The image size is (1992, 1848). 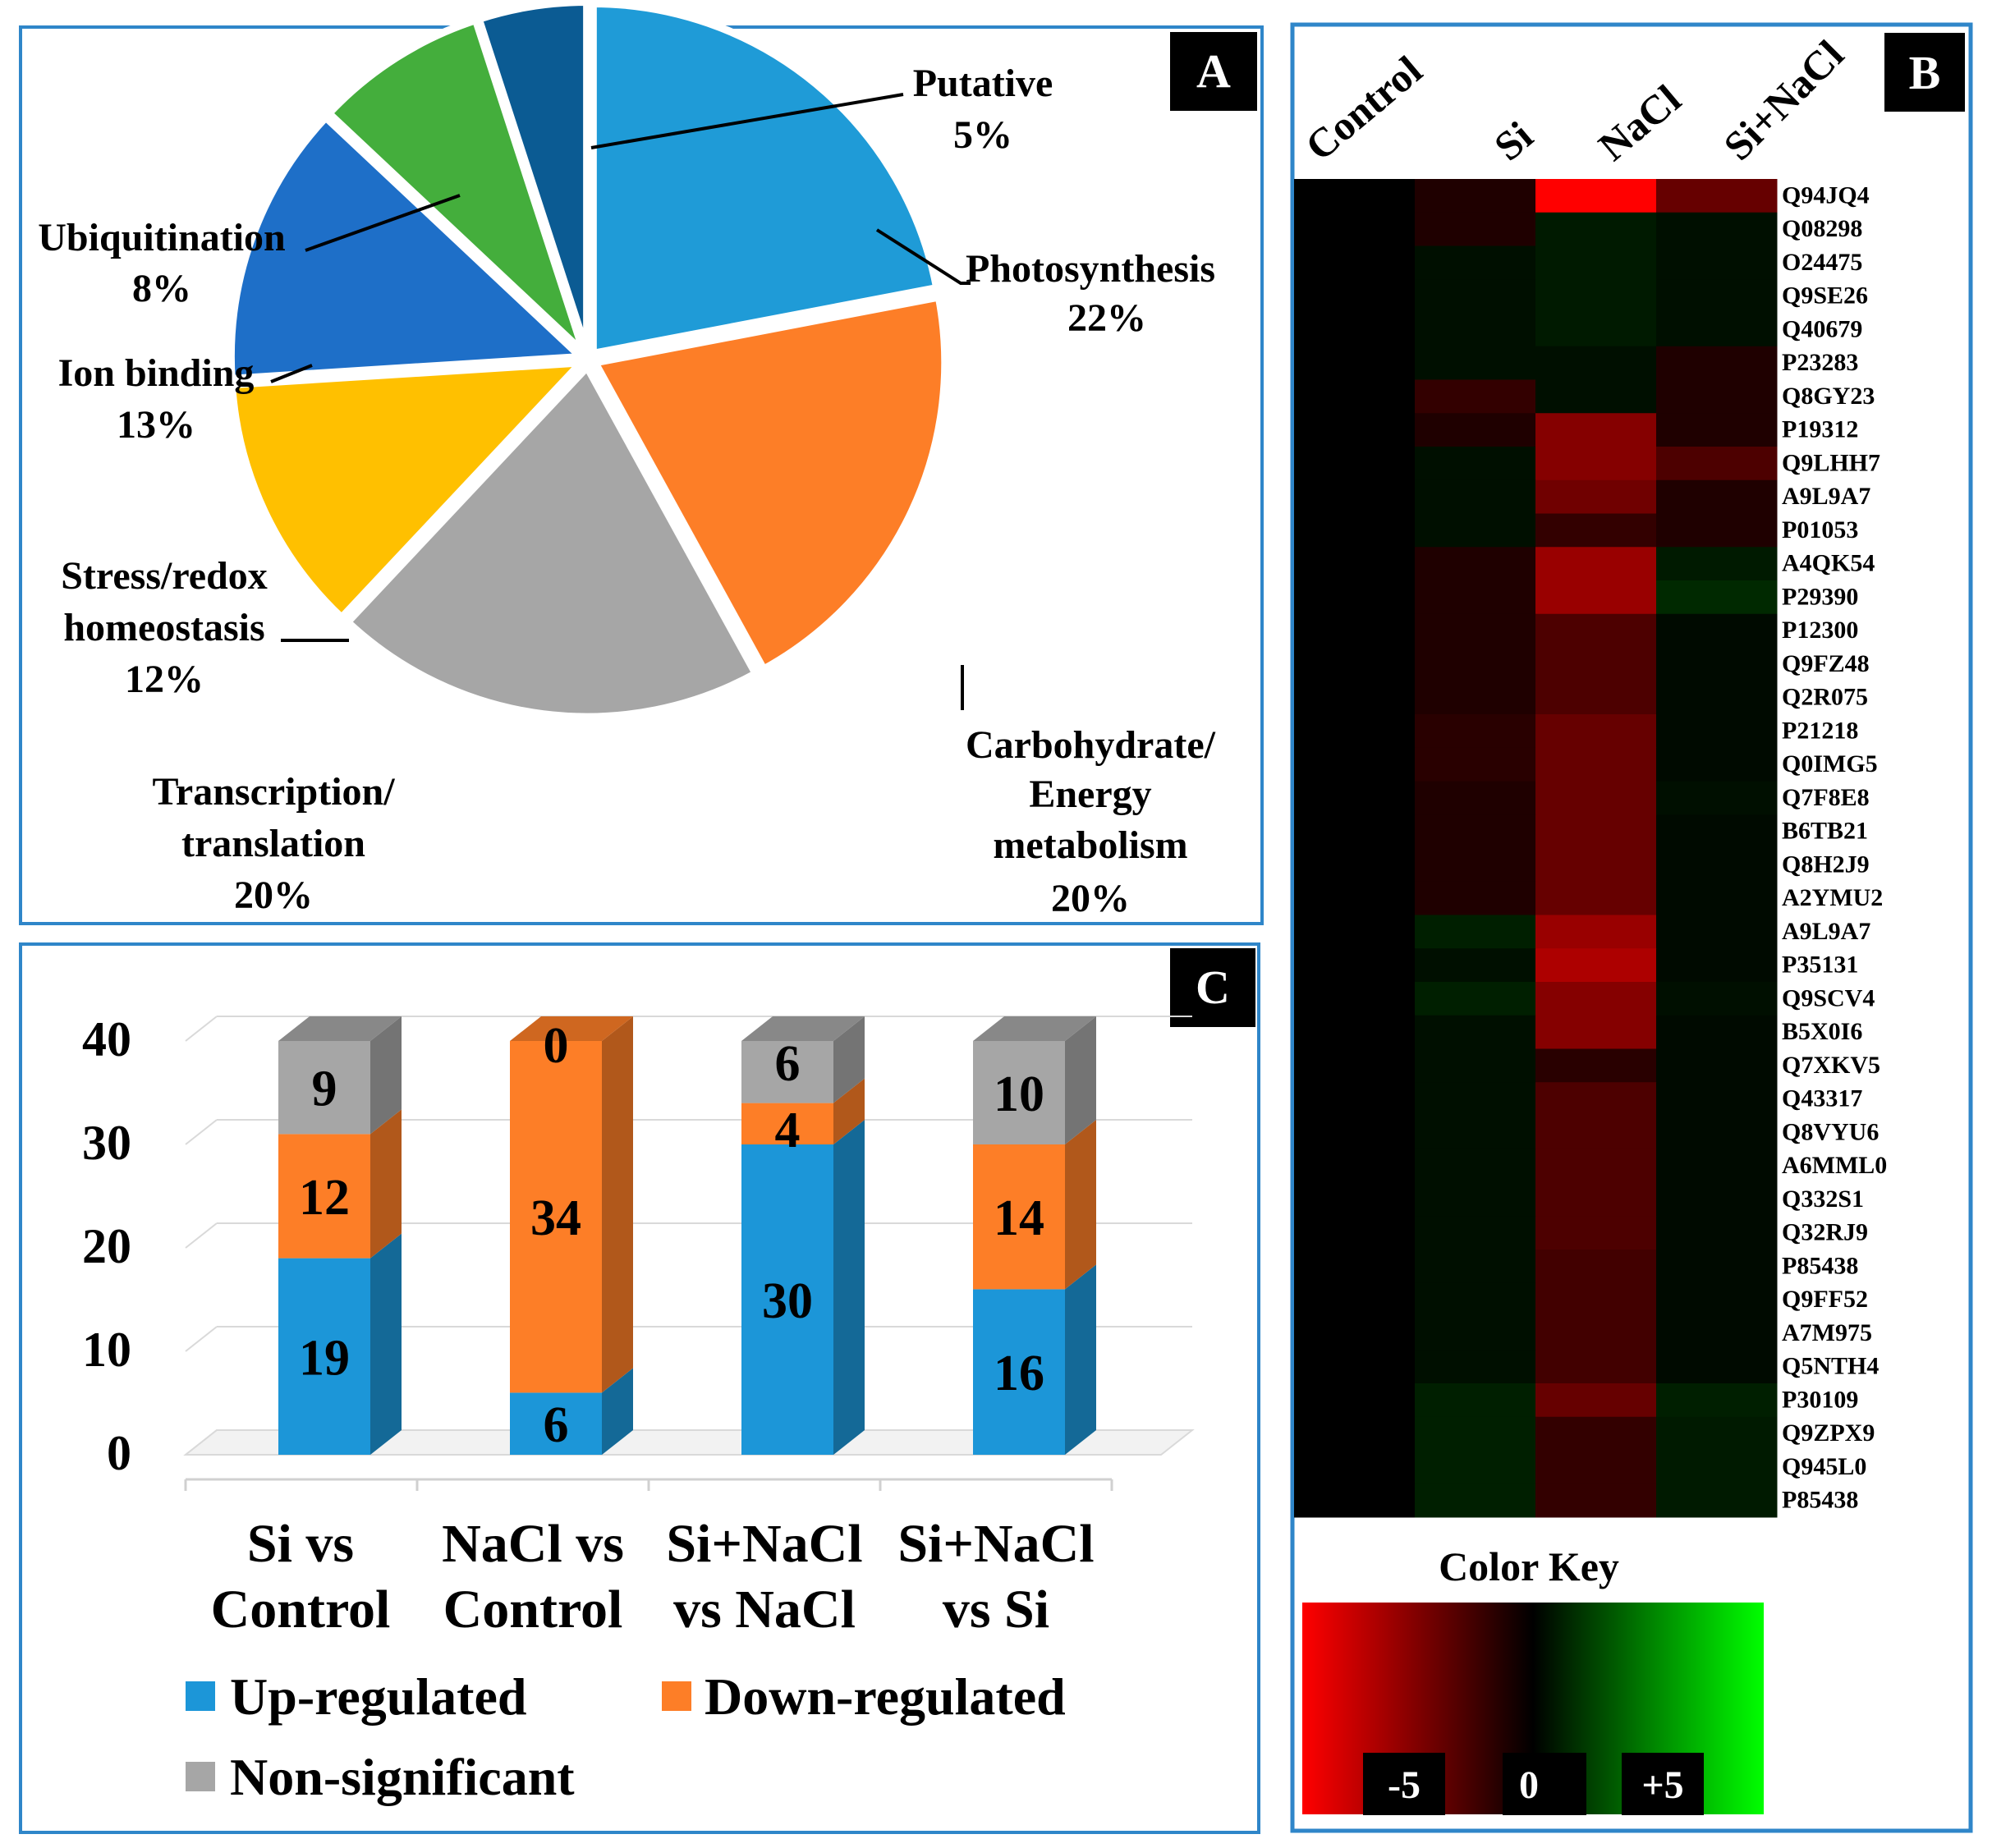 What do you see at coordinates (273, 895) in the screenshot?
I see `label-transcription-pct: 20%` at bounding box center [273, 895].